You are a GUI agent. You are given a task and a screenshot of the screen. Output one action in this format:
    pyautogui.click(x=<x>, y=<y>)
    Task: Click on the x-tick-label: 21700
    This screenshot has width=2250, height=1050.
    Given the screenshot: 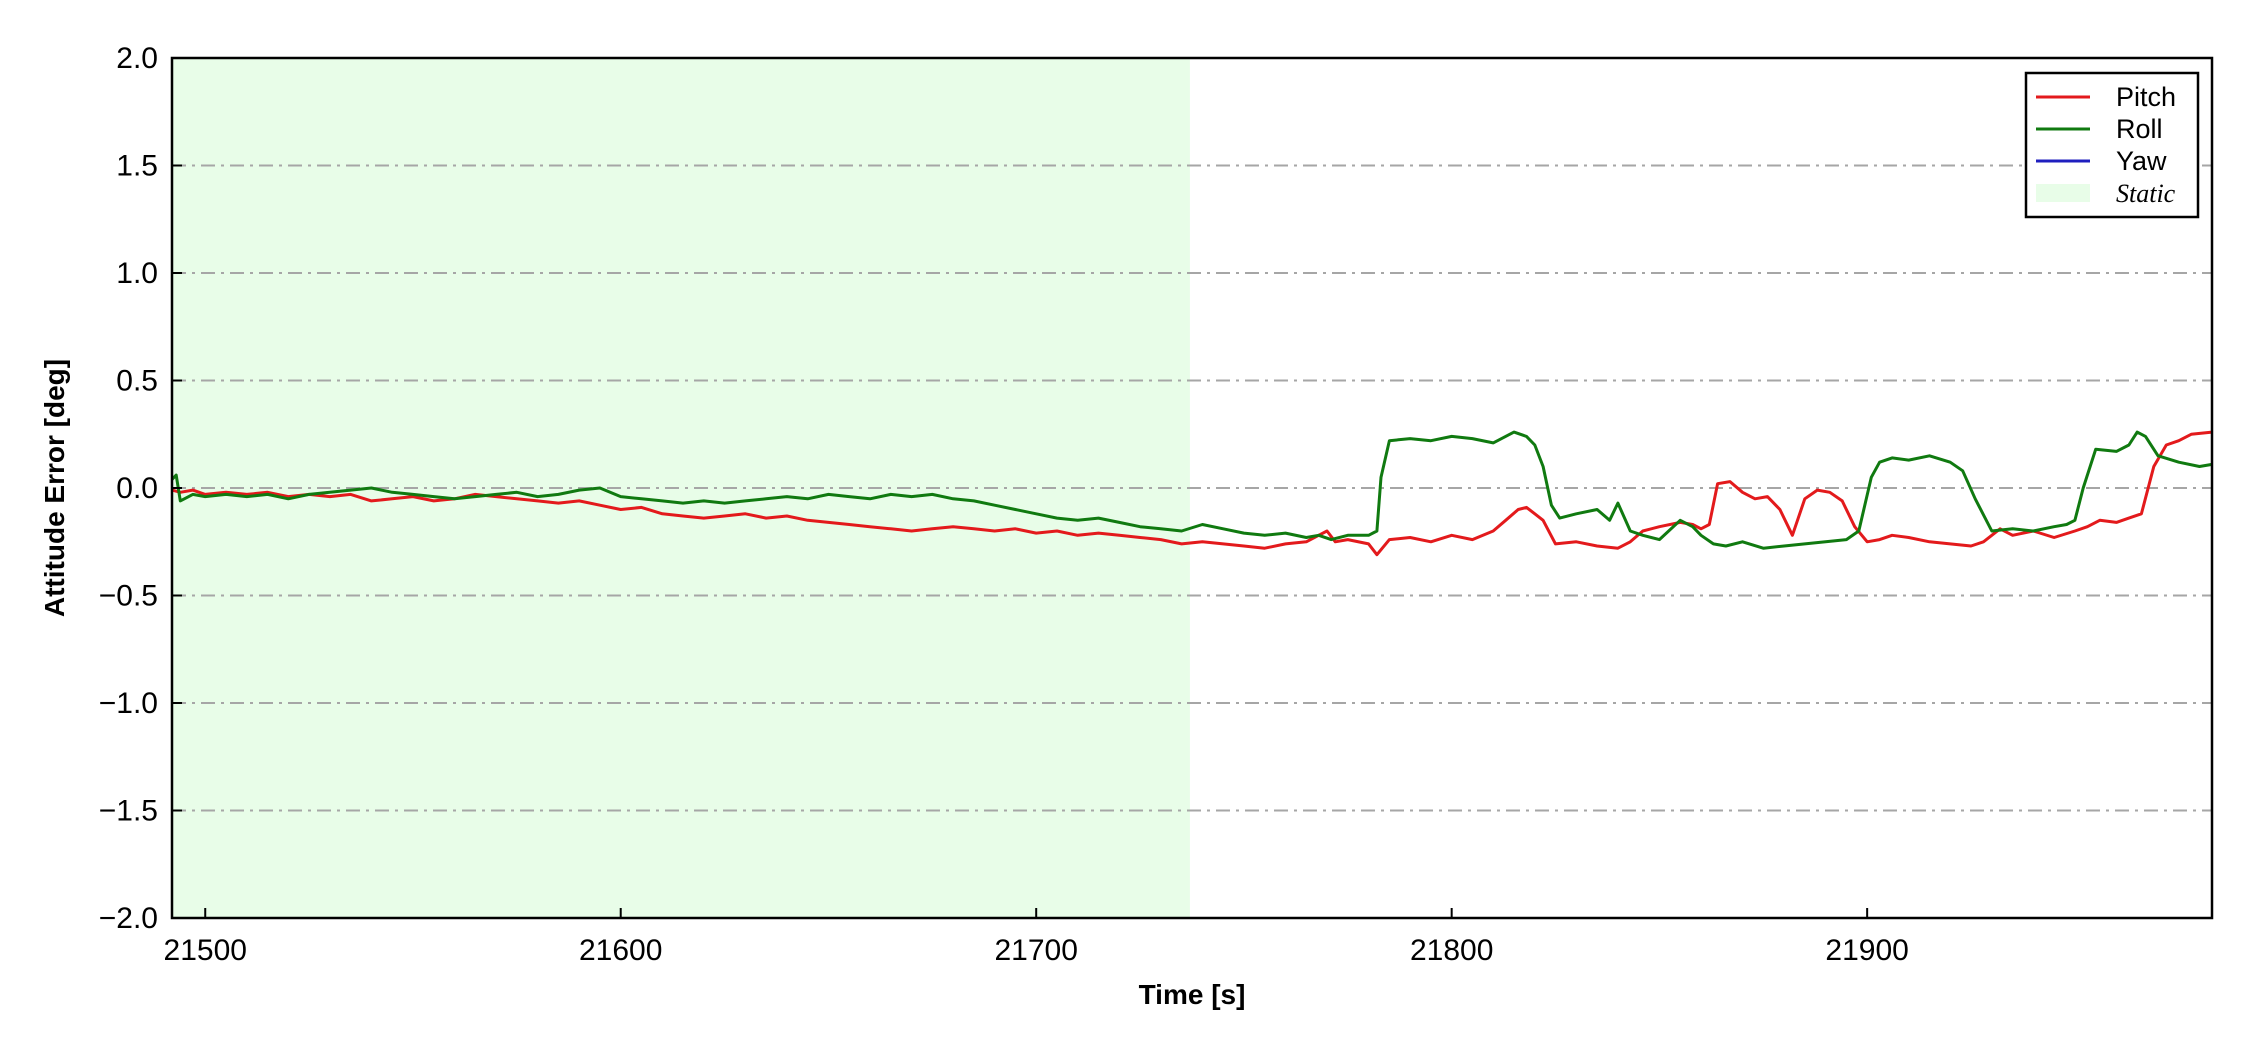 What is the action you would take?
    pyautogui.click(x=1035, y=950)
    